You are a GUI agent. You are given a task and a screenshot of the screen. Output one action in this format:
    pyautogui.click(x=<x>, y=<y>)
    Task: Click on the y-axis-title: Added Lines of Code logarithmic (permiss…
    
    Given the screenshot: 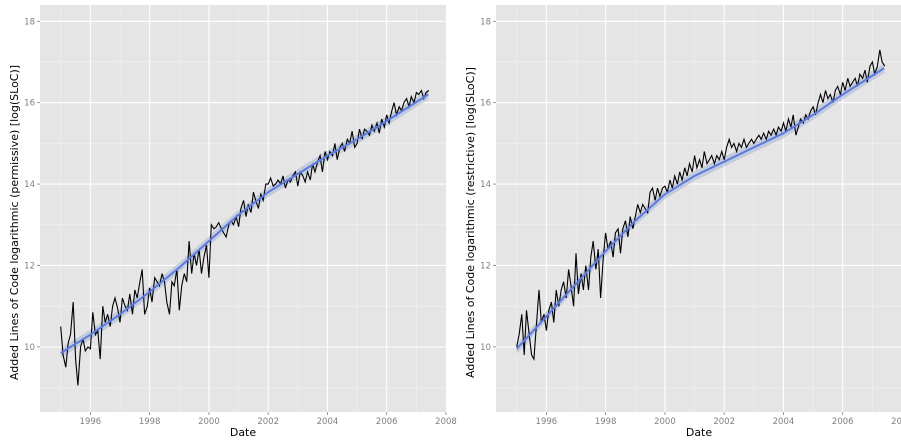 What is the action you would take?
    pyautogui.click(x=14, y=222)
    